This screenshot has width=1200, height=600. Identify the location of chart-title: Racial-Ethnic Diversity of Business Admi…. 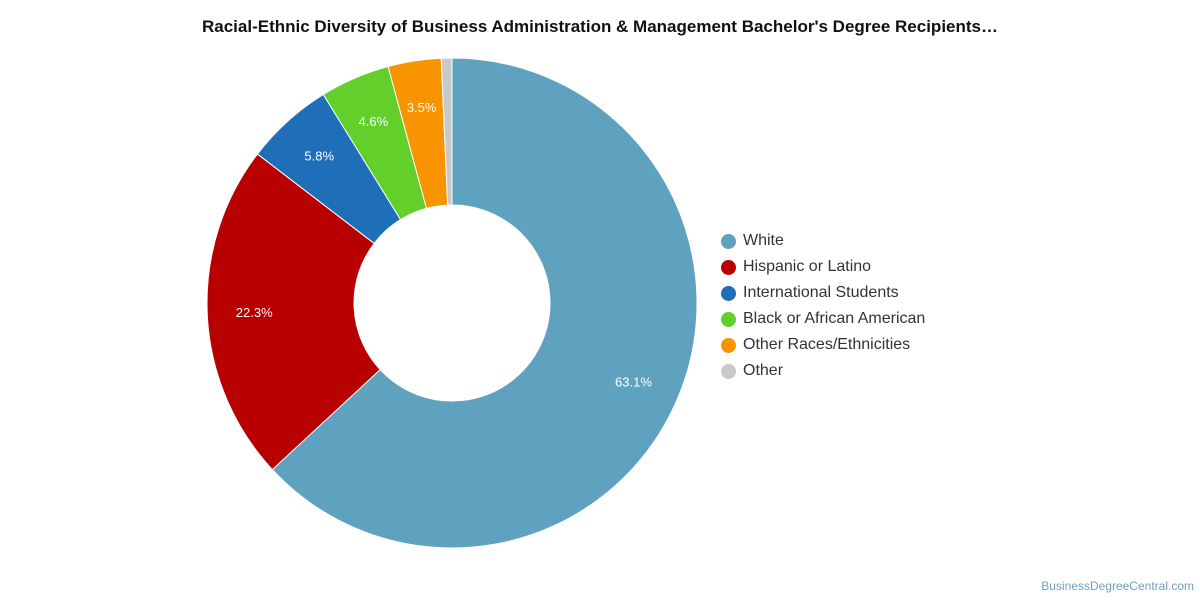
(599, 26).